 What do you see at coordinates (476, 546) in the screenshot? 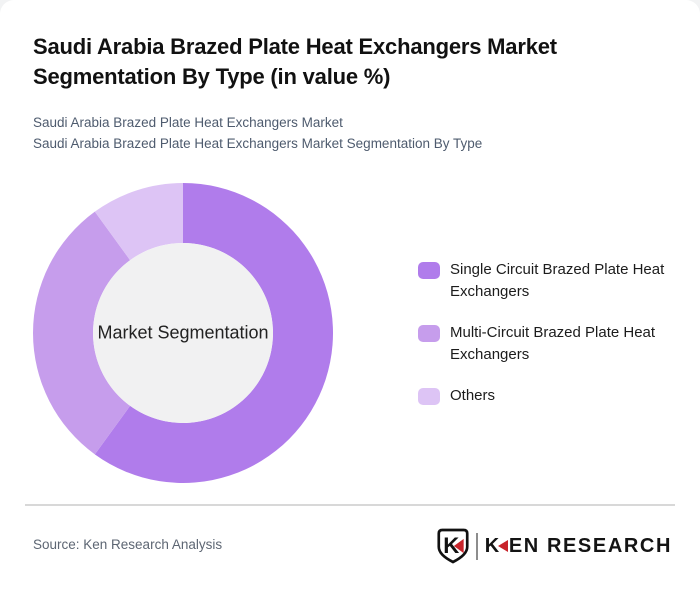
I see `logo-vertical-bar` at bounding box center [476, 546].